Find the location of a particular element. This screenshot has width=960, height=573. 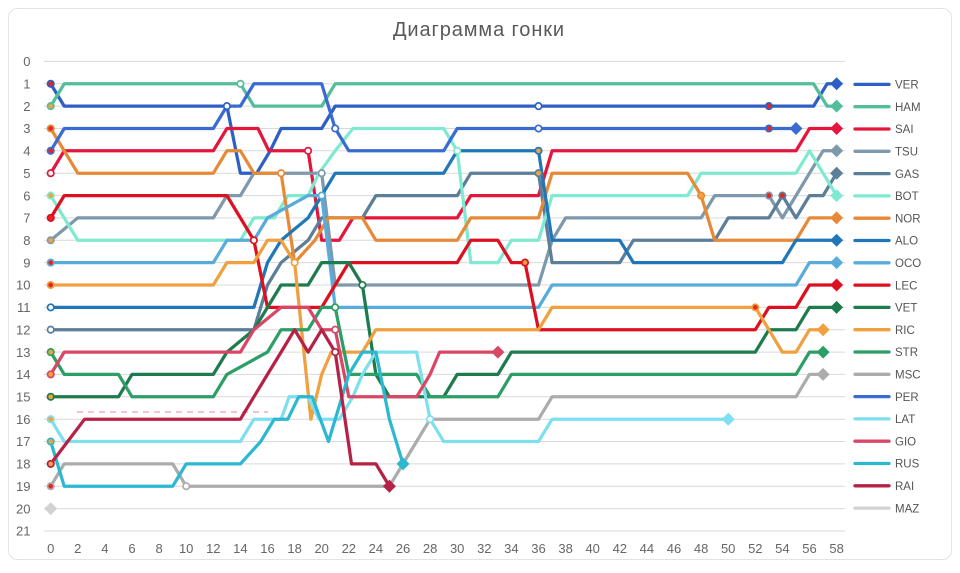

svg-text: 3 is located at coordinates (26, 128).